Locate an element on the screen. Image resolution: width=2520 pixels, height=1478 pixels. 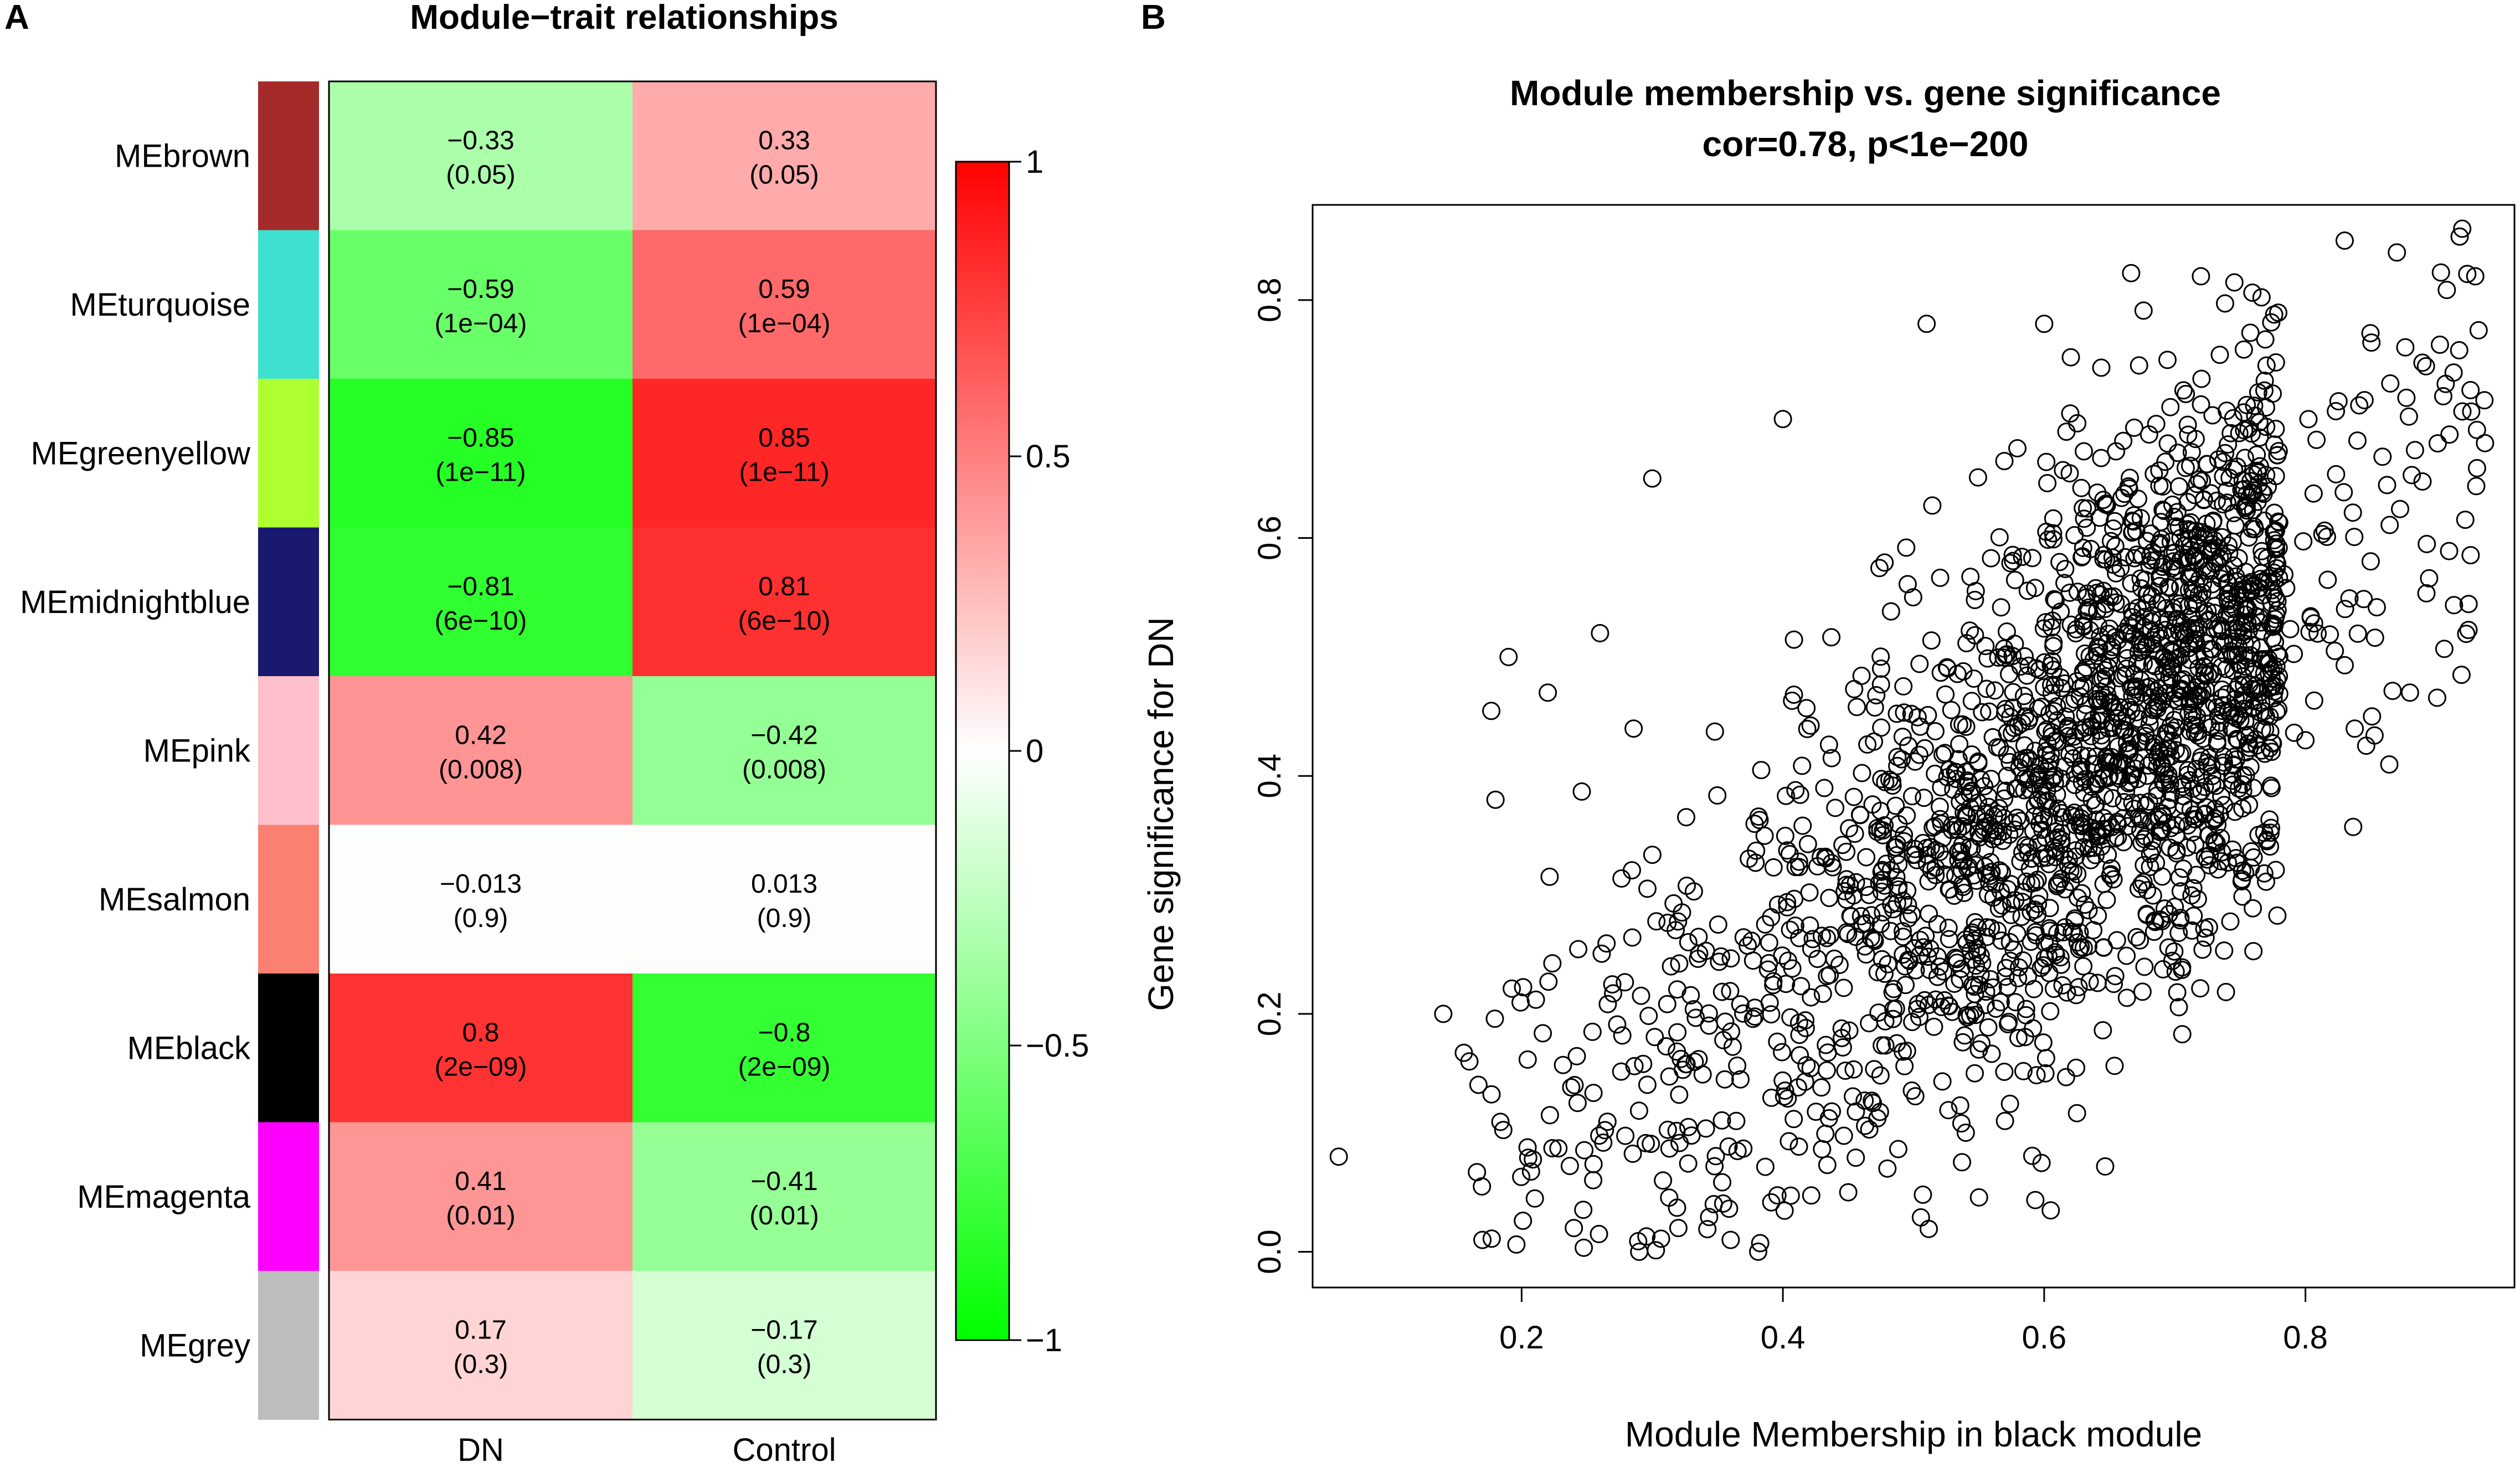
cell-pvalue: (2e−09) is located at coordinates (481, 1067).